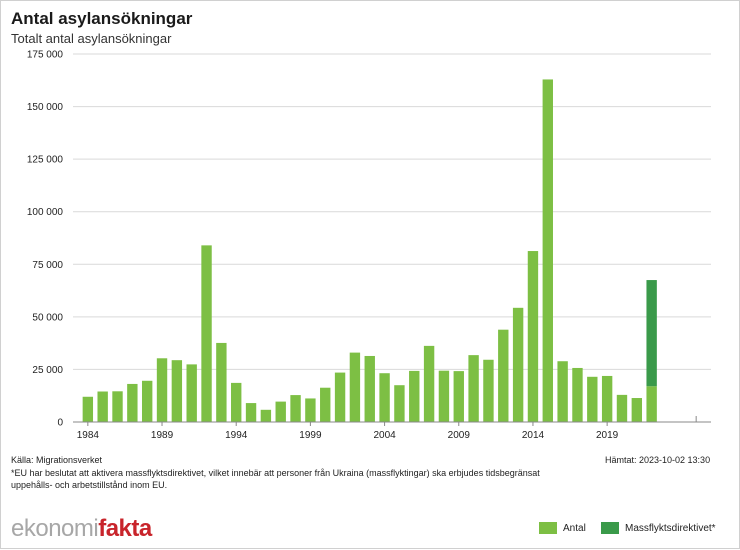 Image resolution: width=740 pixels, height=550 pixels. I want to click on chart-title: Antal asylansökningar, so click(102, 18).